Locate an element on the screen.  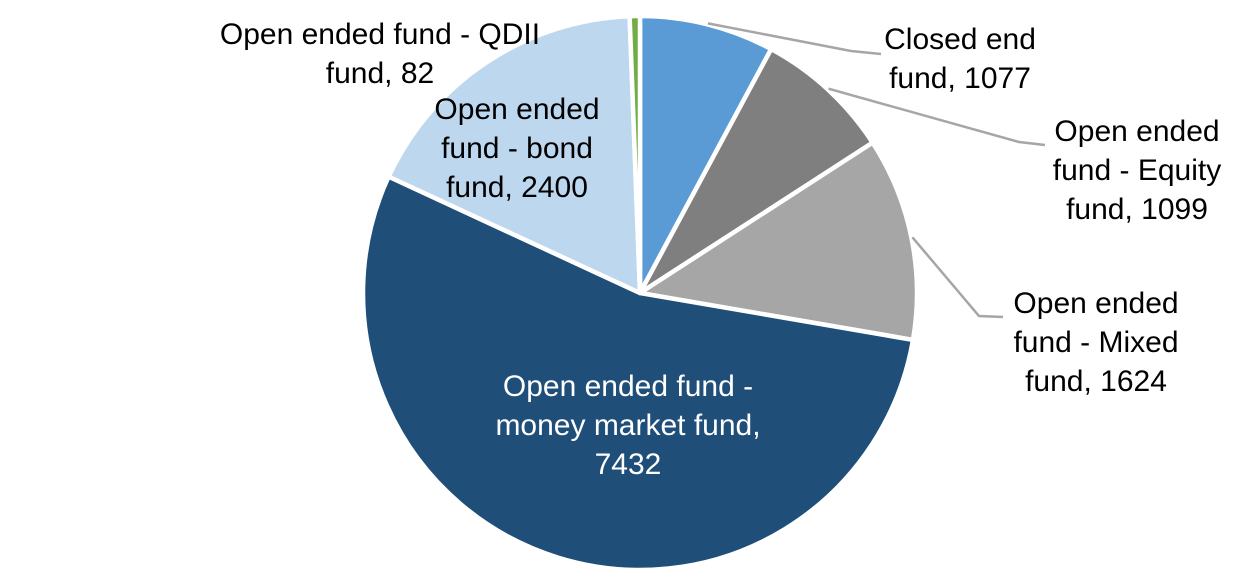
data-label-line: fund, 1077 is located at coordinates (960, 78).